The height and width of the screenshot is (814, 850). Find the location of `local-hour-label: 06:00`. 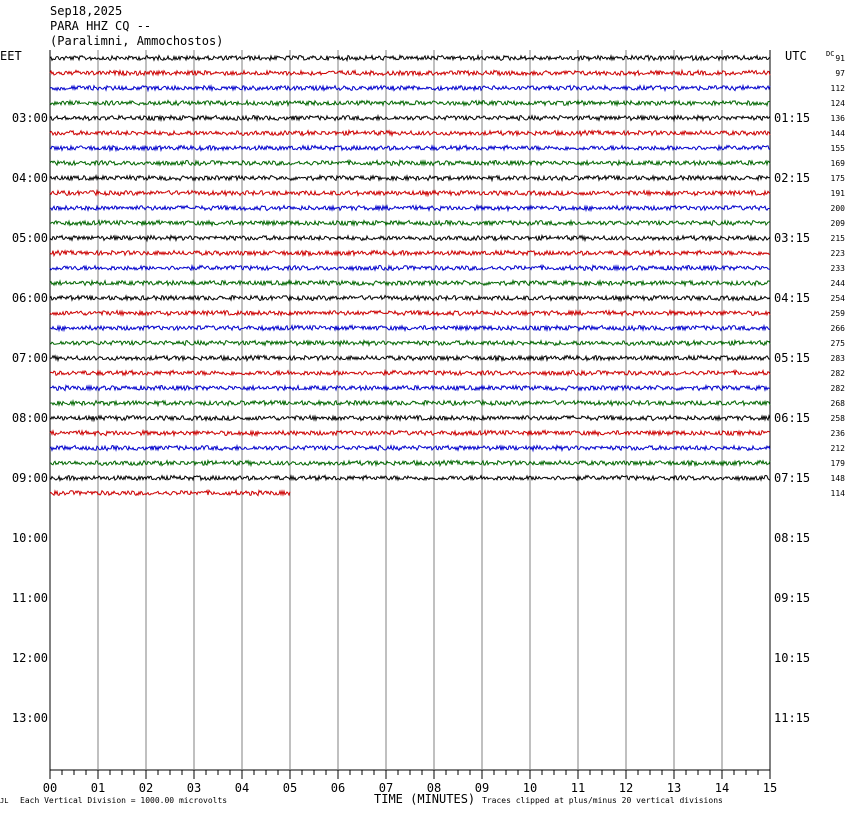

local-hour-label: 06:00 is located at coordinates (30, 298).